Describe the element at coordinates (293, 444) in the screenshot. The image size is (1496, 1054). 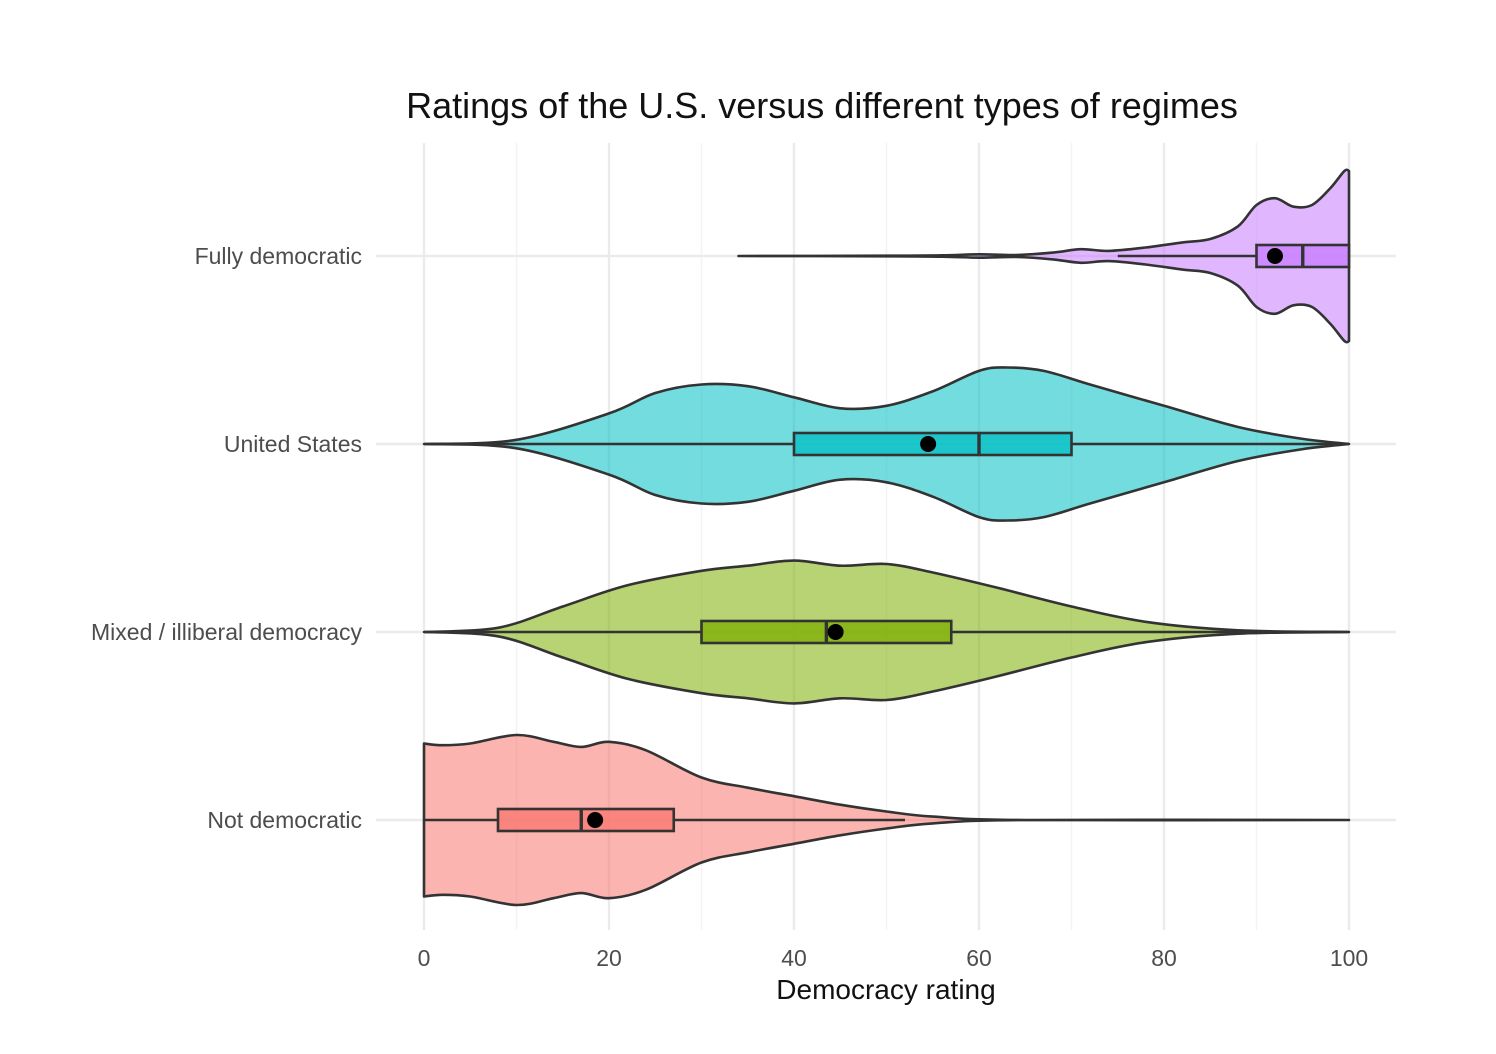
I see `y-category-label: United States` at that location.